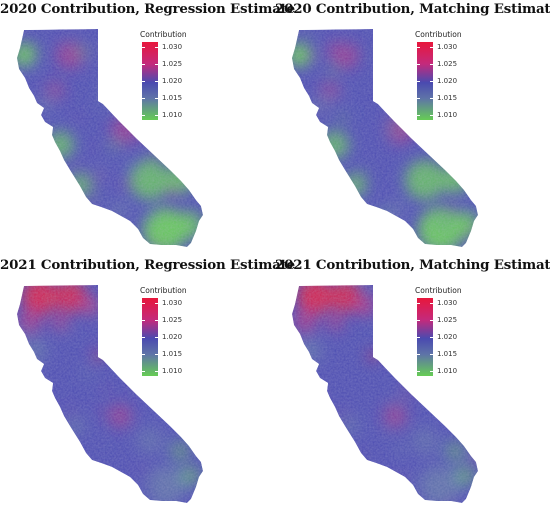 This screenshot has height=512, width=550. I want to click on panel-title: 2020 Contribution, Regression Estimate, so click(147, 9).